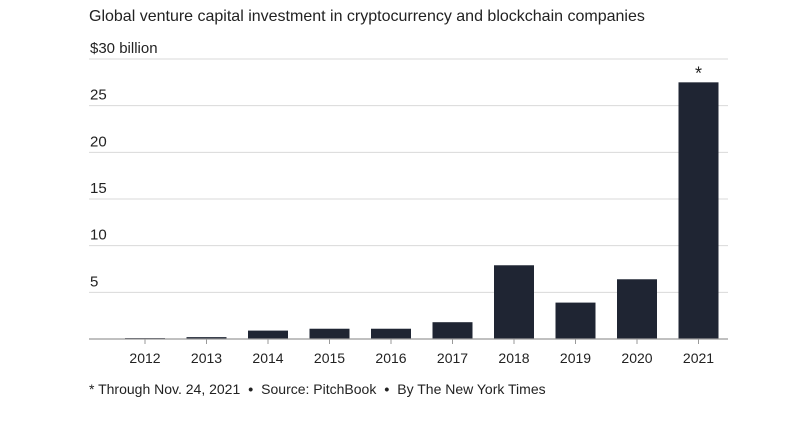  What do you see at coordinates (698, 210) in the screenshot?
I see `bar-2021` at bounding box center [698, 210].